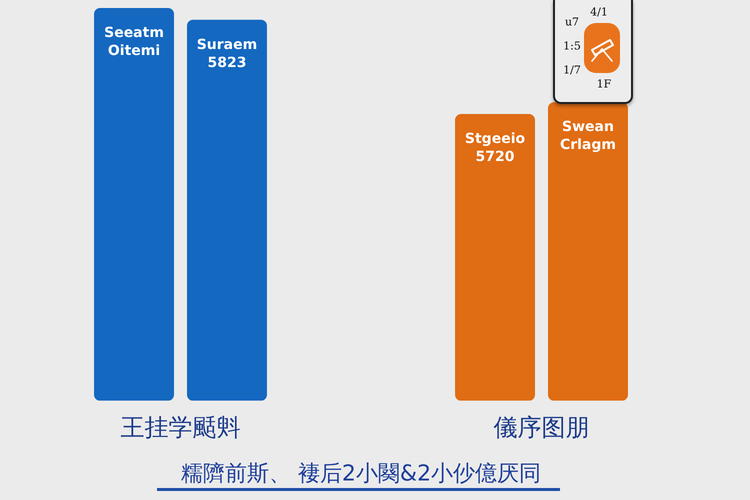 The height and width of the screenshot is (500, 750). Describe the element at coordinates (542, 427) in the screenshot. I see `x-tick-label: 儀序图朋` at that location.